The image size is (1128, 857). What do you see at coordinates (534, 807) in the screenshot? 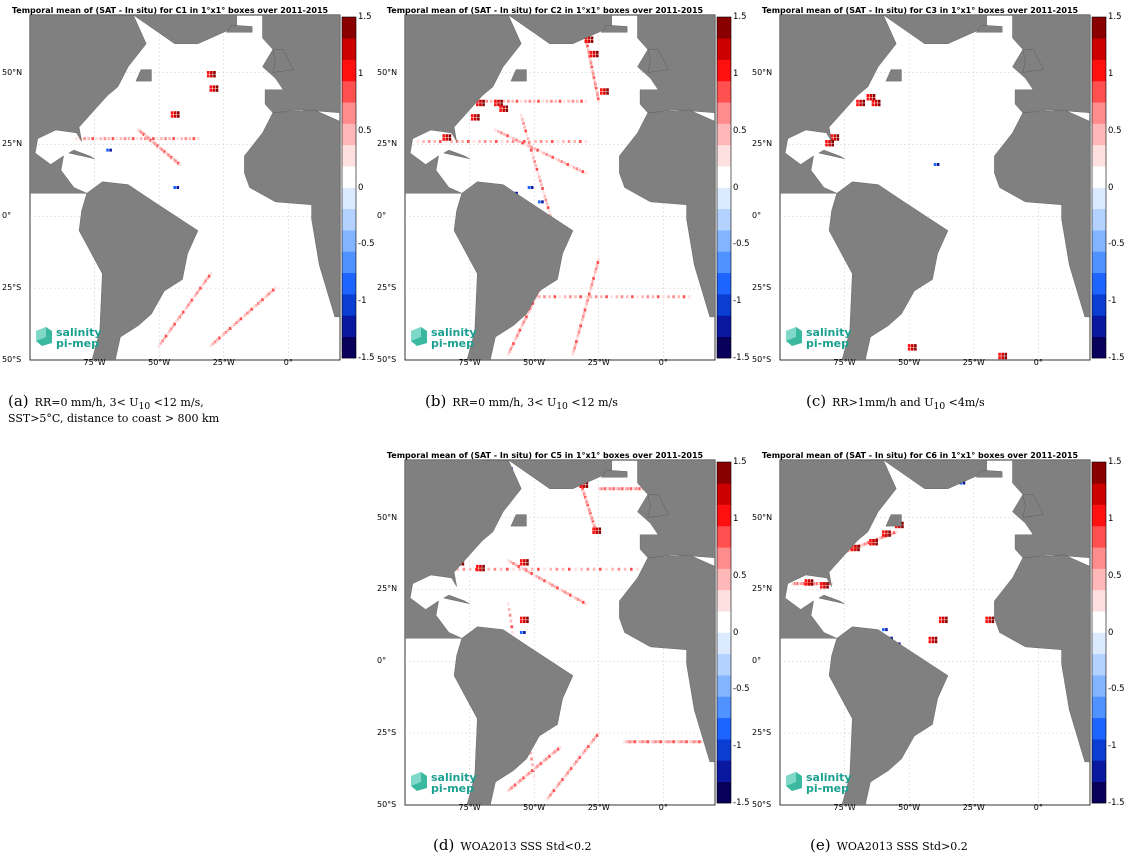
I see `lon-tick-label: 50°W` at bounding box center [534, 807].